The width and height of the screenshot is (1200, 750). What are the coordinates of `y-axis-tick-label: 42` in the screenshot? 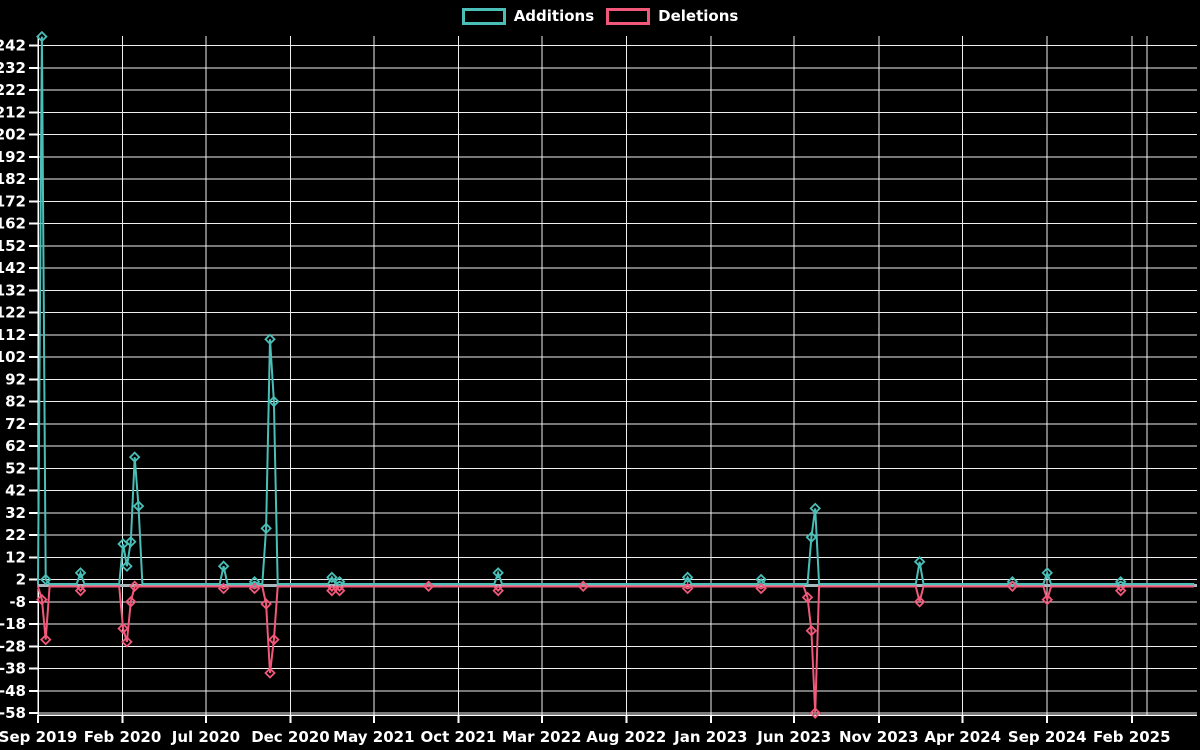 It's located at (15, 491).